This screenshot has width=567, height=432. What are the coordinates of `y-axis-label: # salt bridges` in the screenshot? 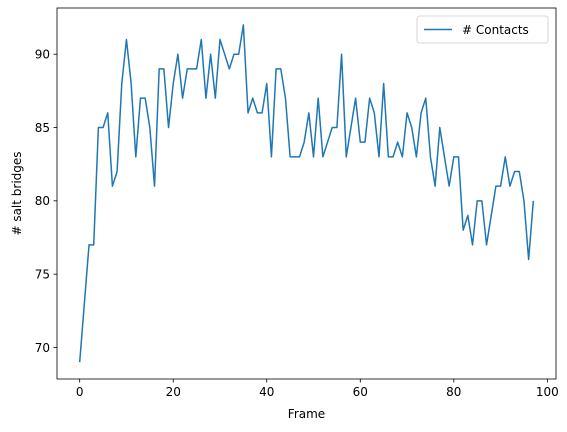 It's located at (17, 193).